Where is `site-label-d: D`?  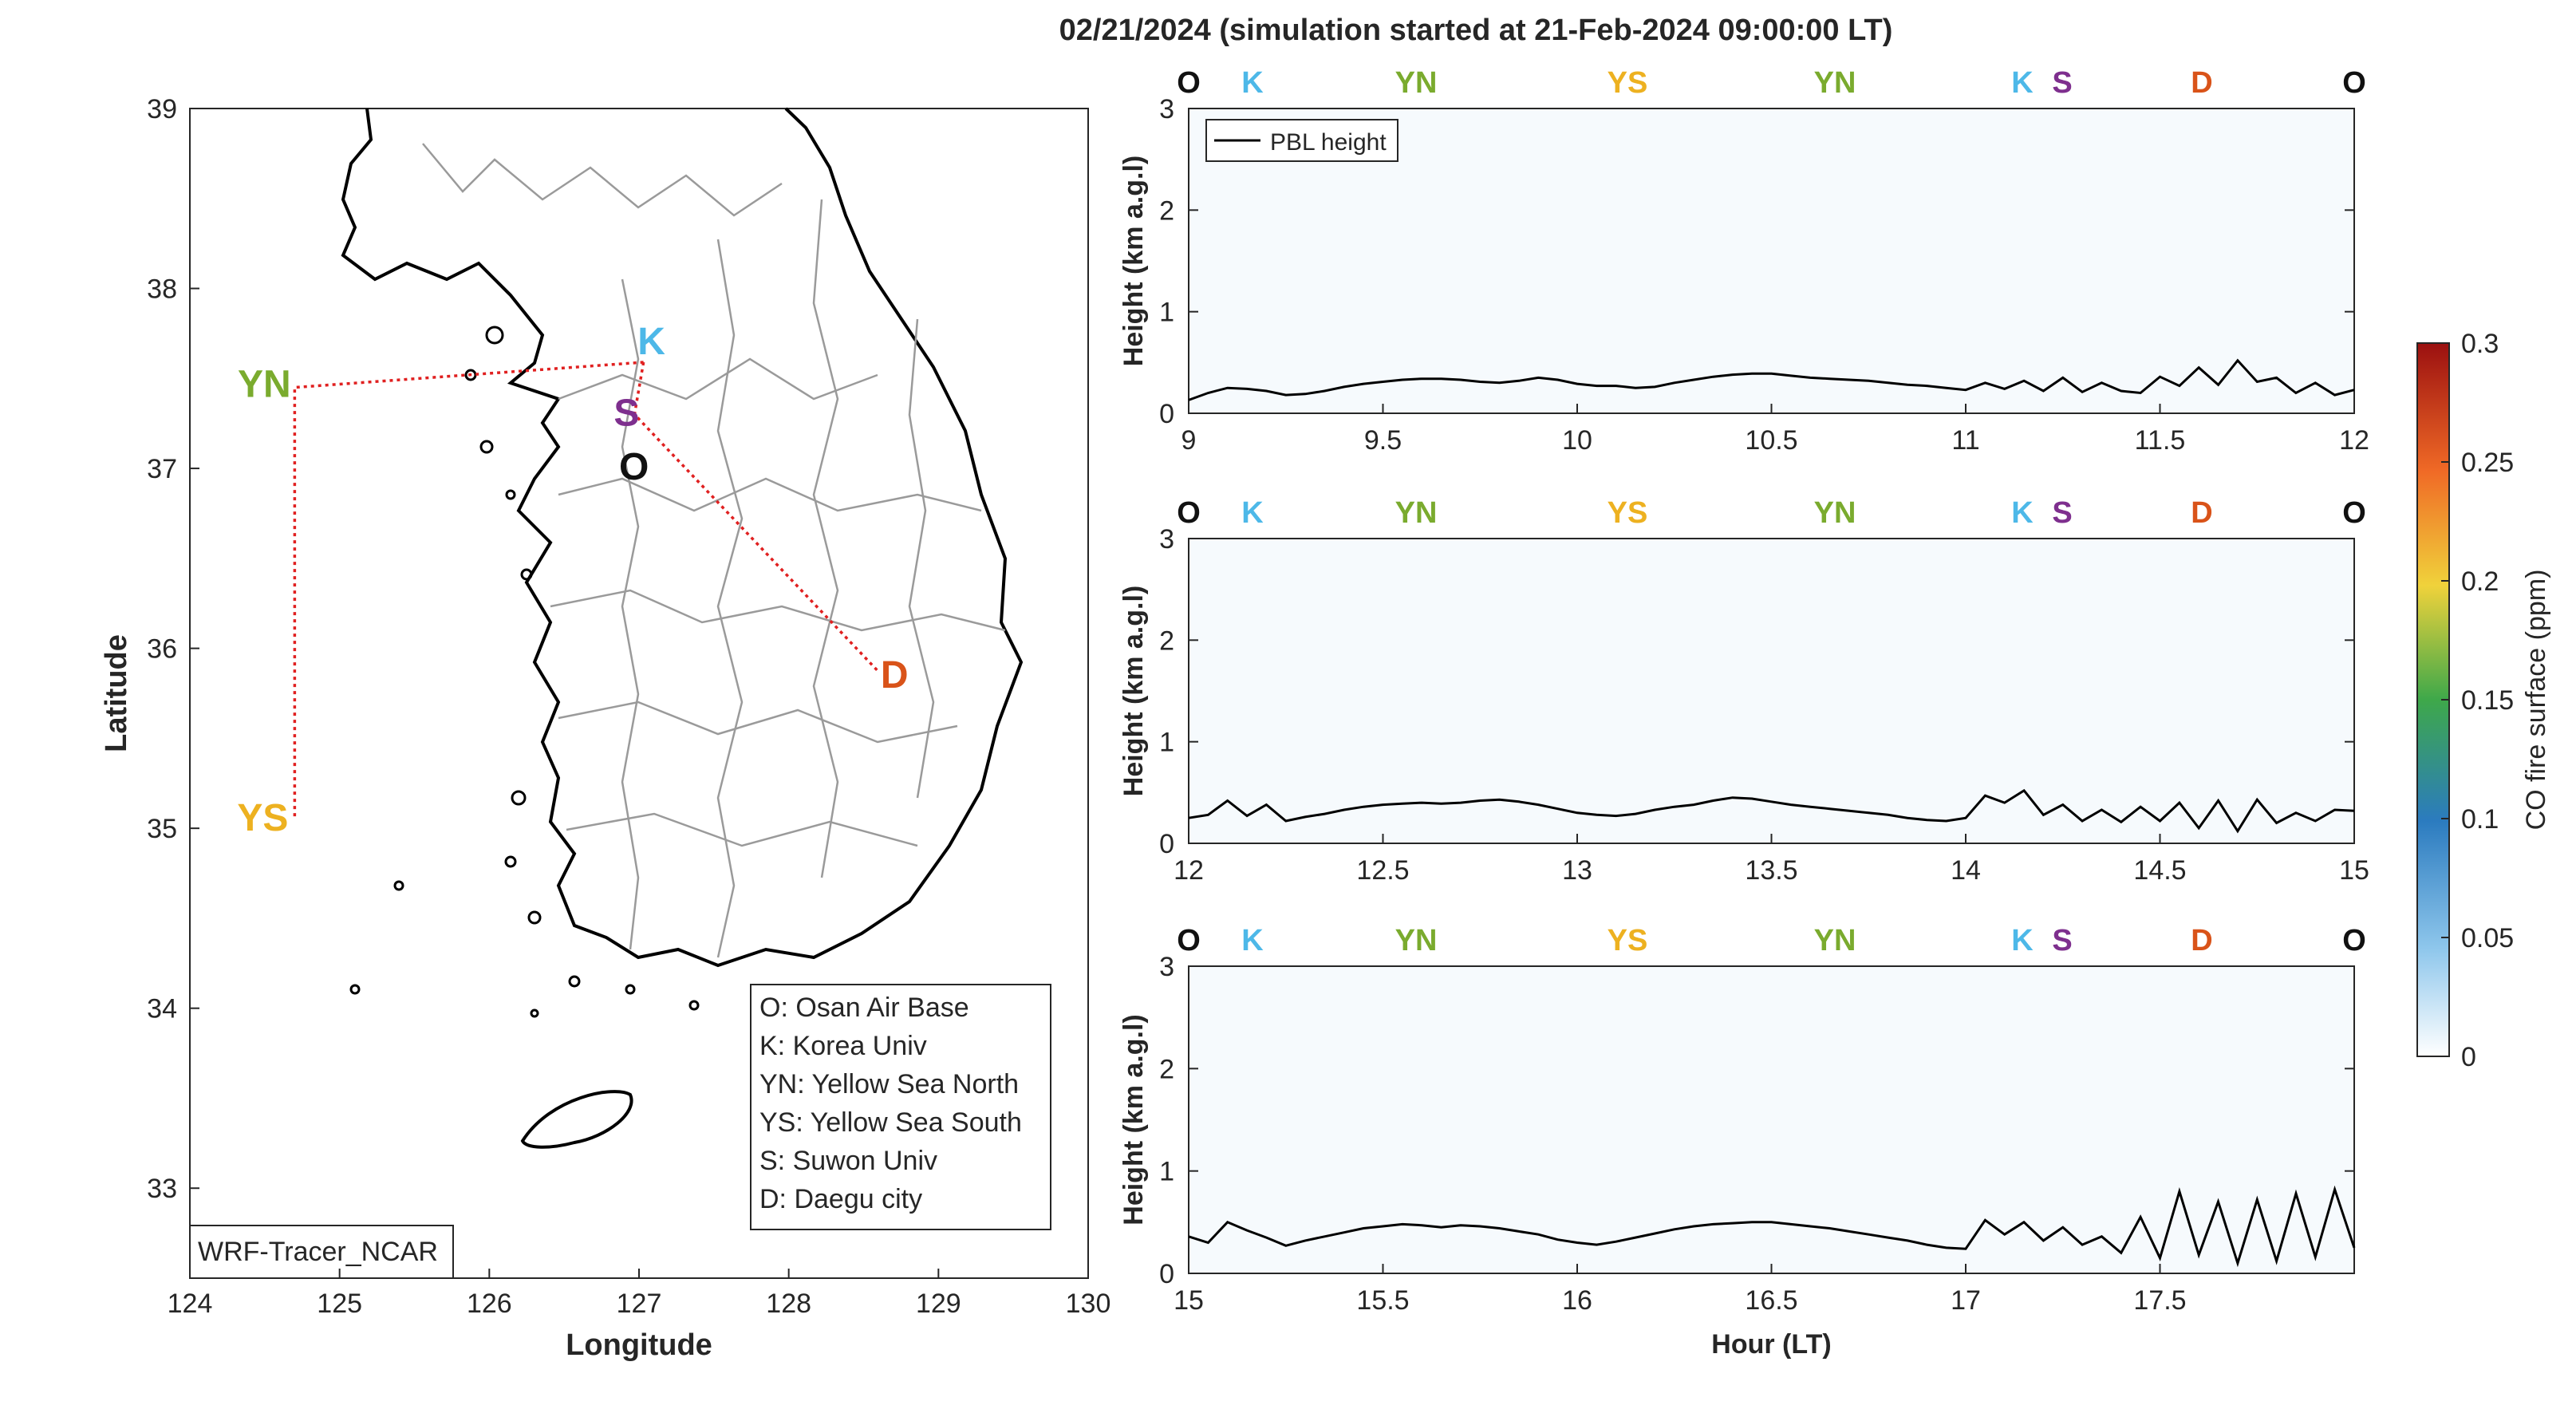 site-label-d: D is located at coordinates (895, 675).